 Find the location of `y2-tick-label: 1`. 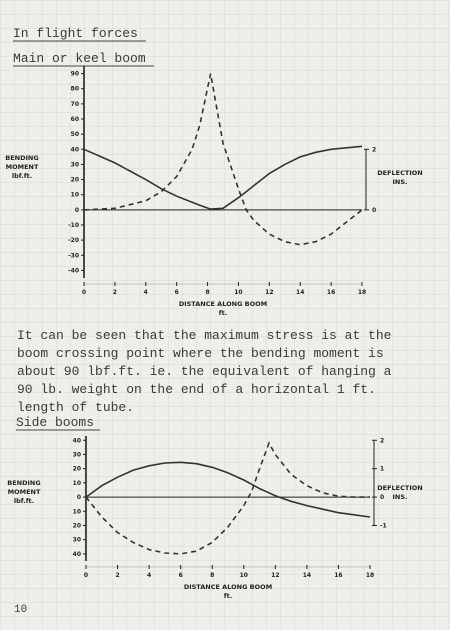

y2-tick-label: 1 is located at coordinates (382, 469).